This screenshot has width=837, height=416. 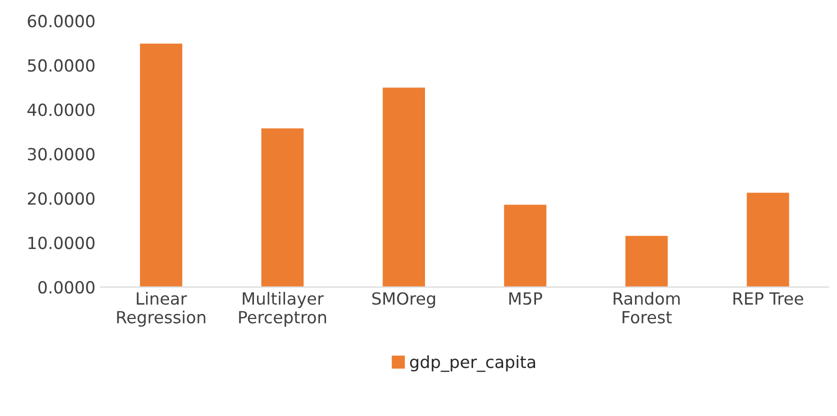 What do you see at coordinates (647, 308) in the screenshot?
I see `x-tick-label: Random Forest` at bounding box center [647, 308].